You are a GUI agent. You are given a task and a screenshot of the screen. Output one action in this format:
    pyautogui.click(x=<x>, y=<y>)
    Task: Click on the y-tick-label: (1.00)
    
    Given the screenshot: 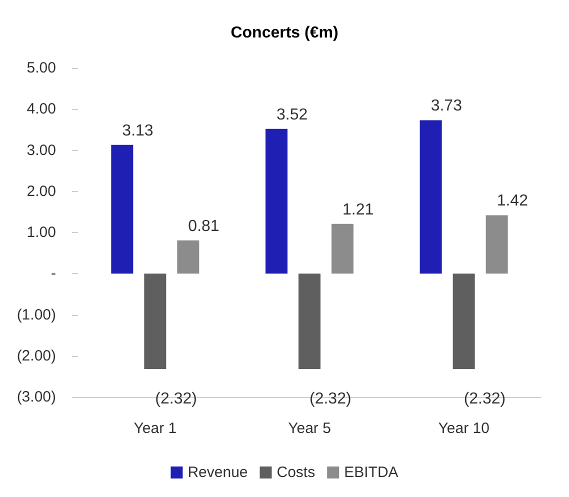 What is the action you would take?
    pyautogui.click(x=36, y=315)
    